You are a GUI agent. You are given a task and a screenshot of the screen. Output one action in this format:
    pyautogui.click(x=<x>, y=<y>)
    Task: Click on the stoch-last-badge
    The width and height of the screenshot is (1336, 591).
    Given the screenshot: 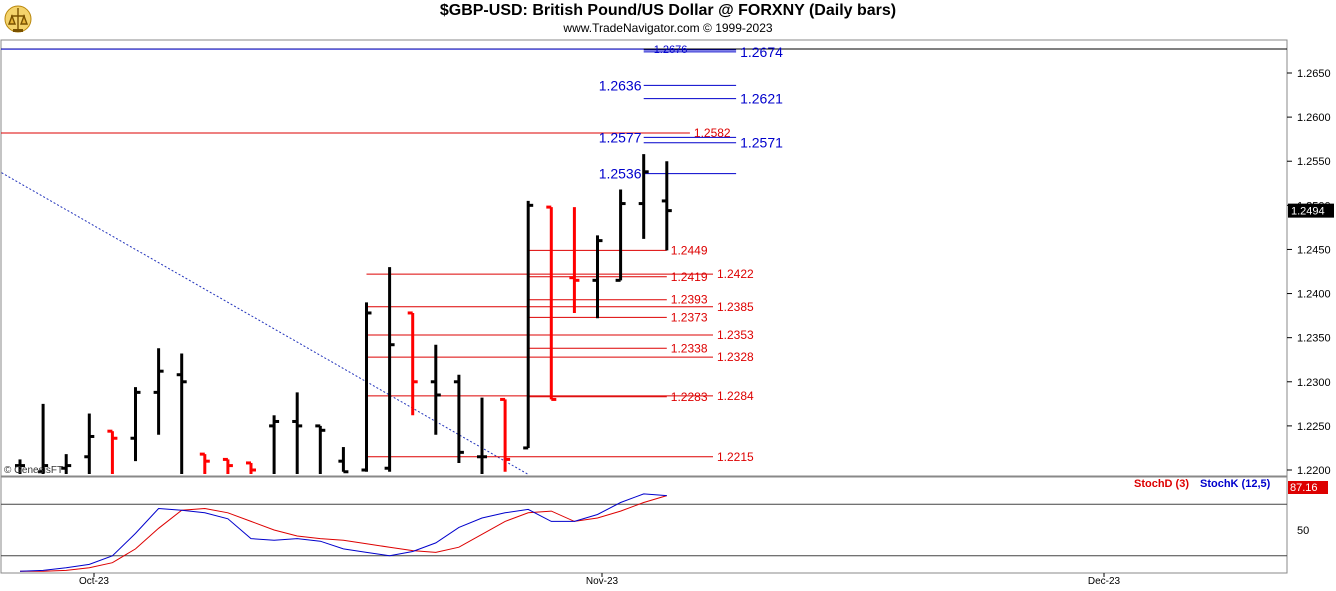 What is the action you would take?
    pyautogui.click(x=1308, y=487)
    